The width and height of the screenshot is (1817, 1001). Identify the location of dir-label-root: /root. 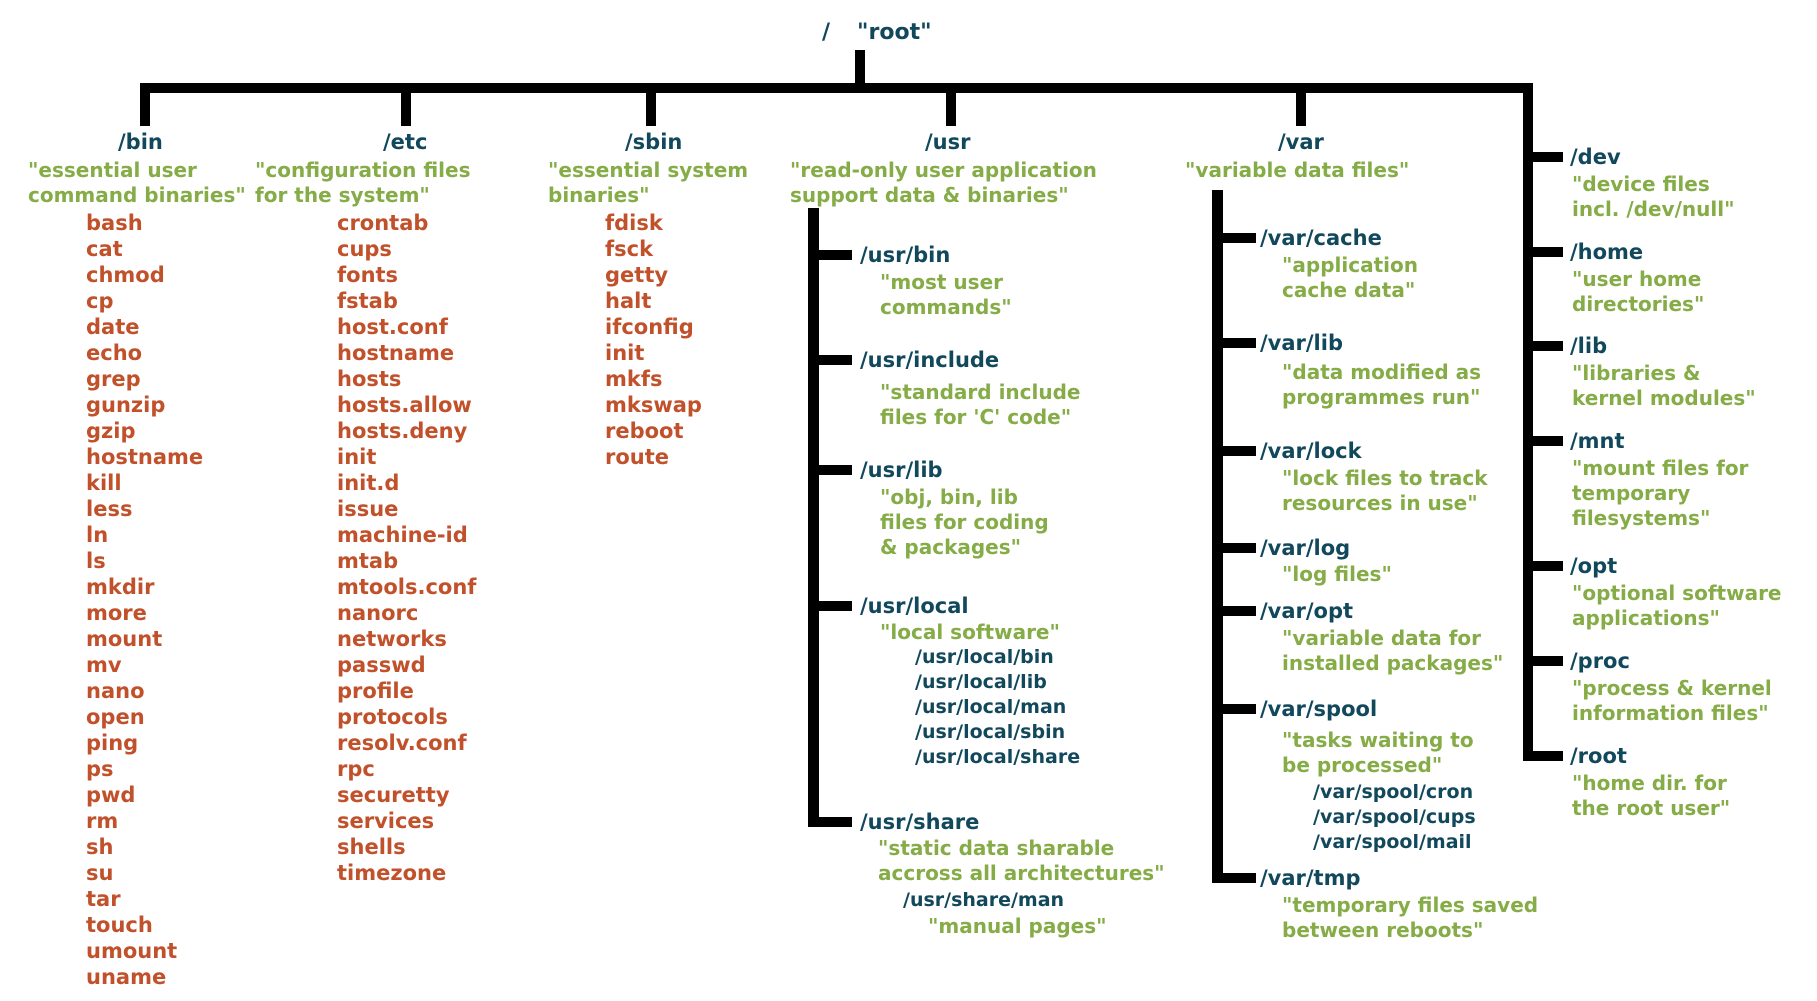
(1598, 756).